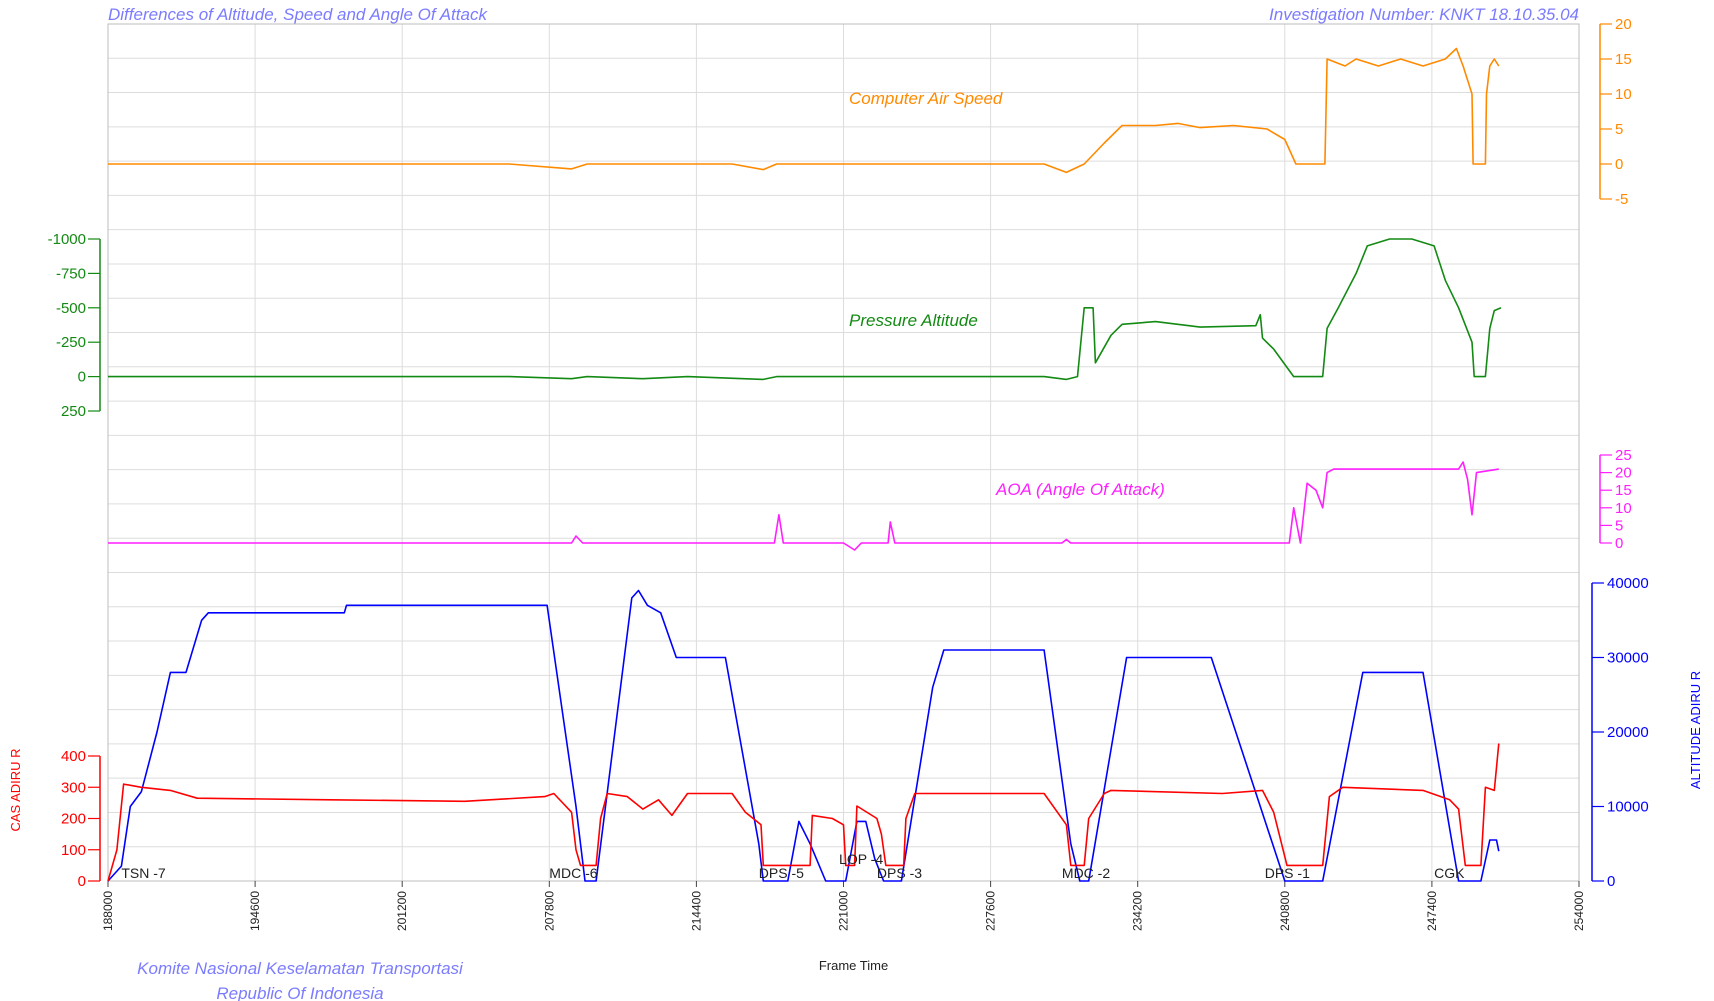  What do you see at coordinates (803, 812) in the screenshot?
I see `cas-adiru-line` at bounding box center [803, 812].